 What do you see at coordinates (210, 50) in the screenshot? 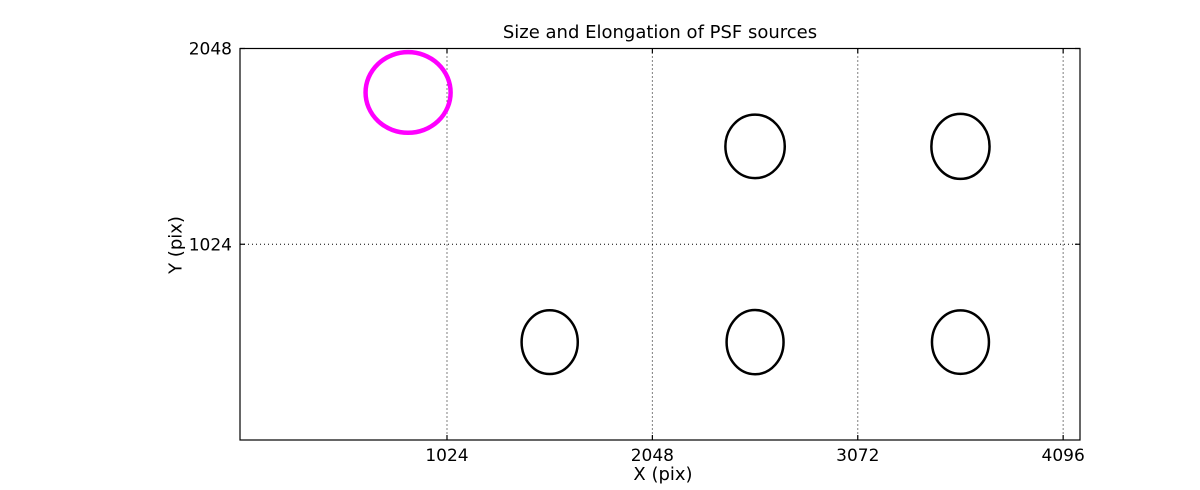
I see `y-tick-label-2048: 2048` at bounding box center [210, 50].